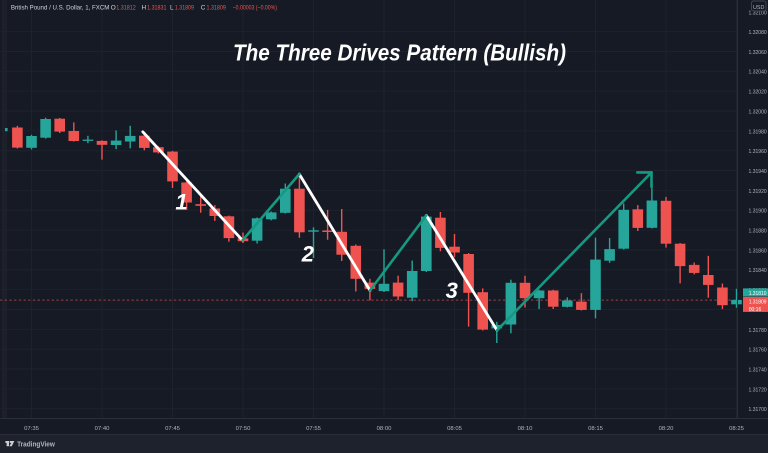 The width and height of the screenshot is (768, 453). I want to click on svg-text: 1.32040, so click(758, 73).